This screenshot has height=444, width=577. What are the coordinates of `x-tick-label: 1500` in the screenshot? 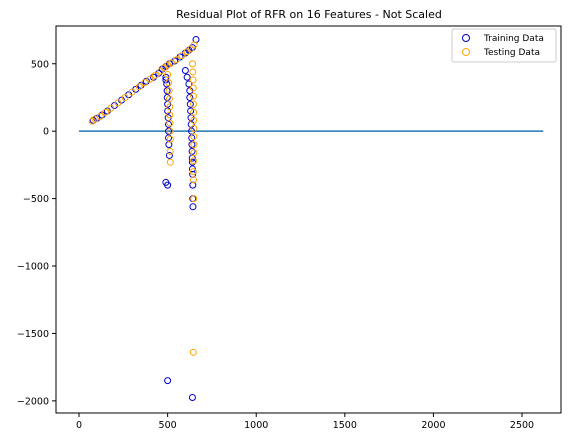 It's located at (345, 425).